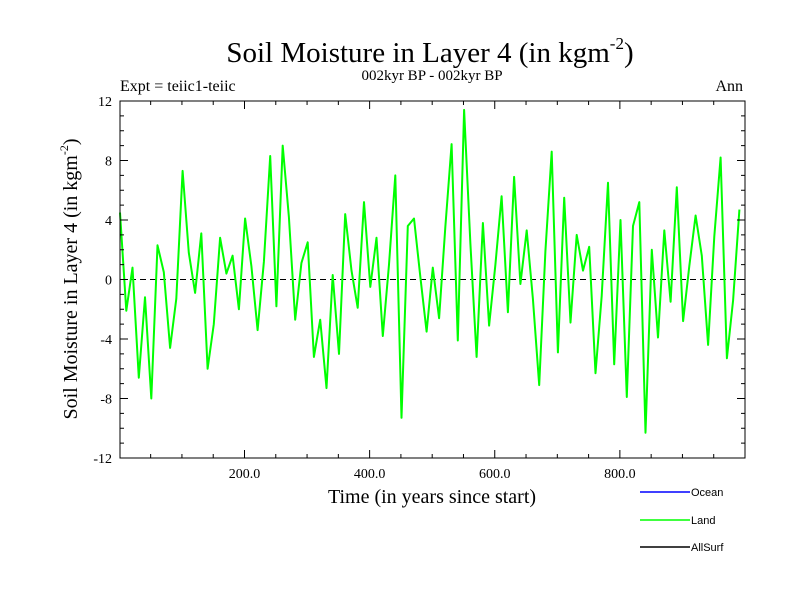 This screenshot has height=600, width=800. What do you see at coordinates (71, 141) in the screenshot?
I see `y-axis-label-close: )` at bounding box center [71, 141].